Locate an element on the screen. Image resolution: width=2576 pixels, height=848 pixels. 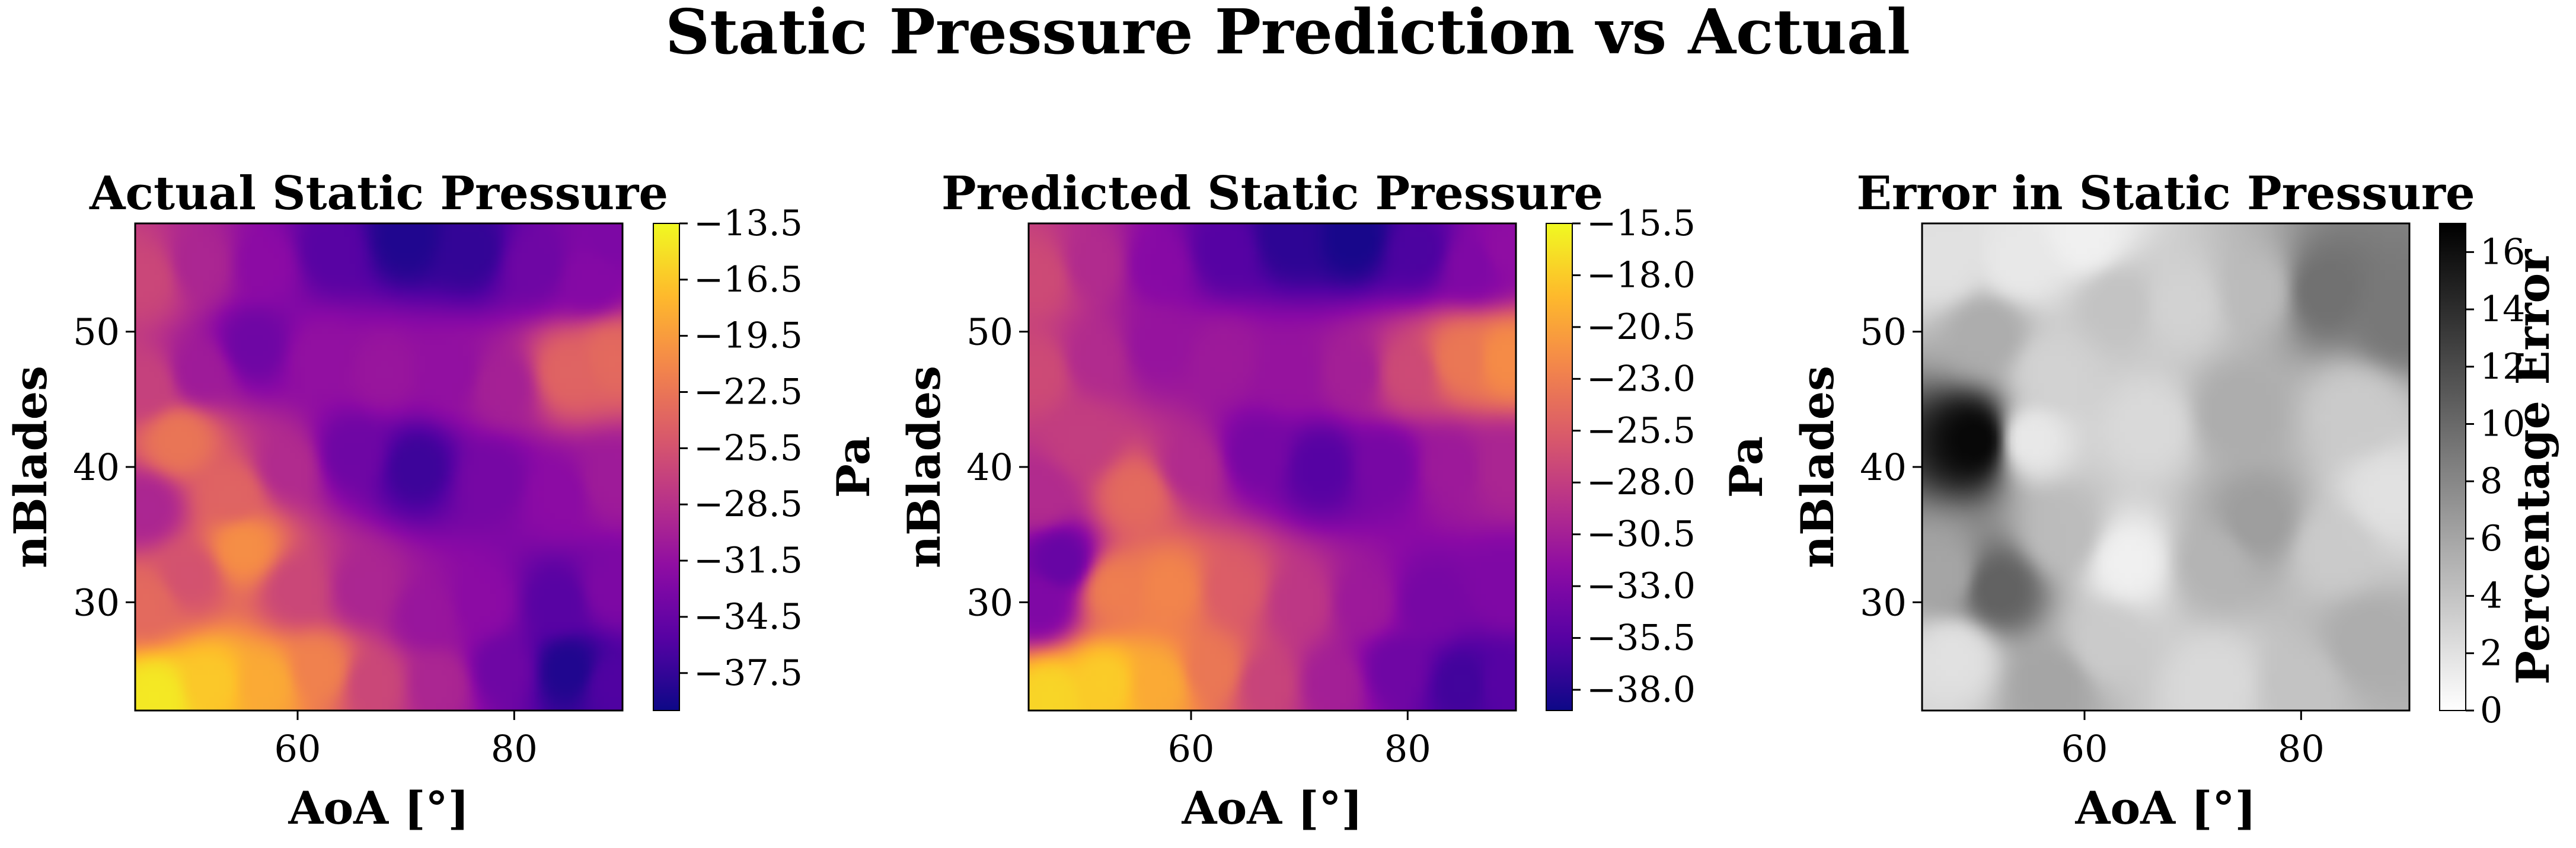
colorbar-tick-label: −38.0 is located at coordinates (1641, 690).